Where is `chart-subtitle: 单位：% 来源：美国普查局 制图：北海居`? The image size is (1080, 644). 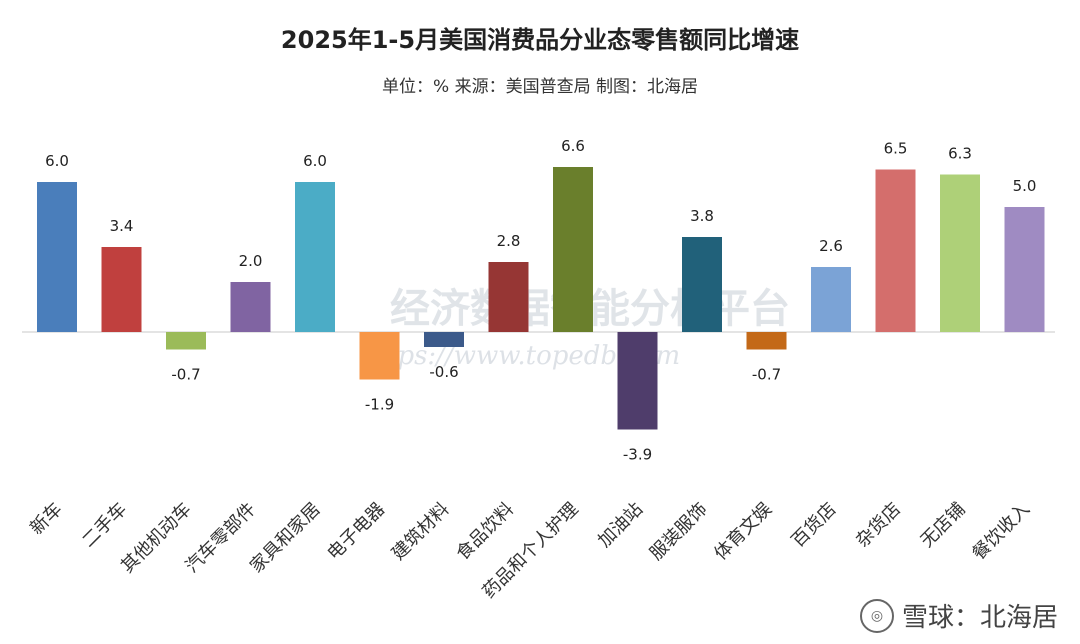
chart-subtitle: 单位：% 来源：美国普查局 制图：北海居 is located at coordinates (540, 87).